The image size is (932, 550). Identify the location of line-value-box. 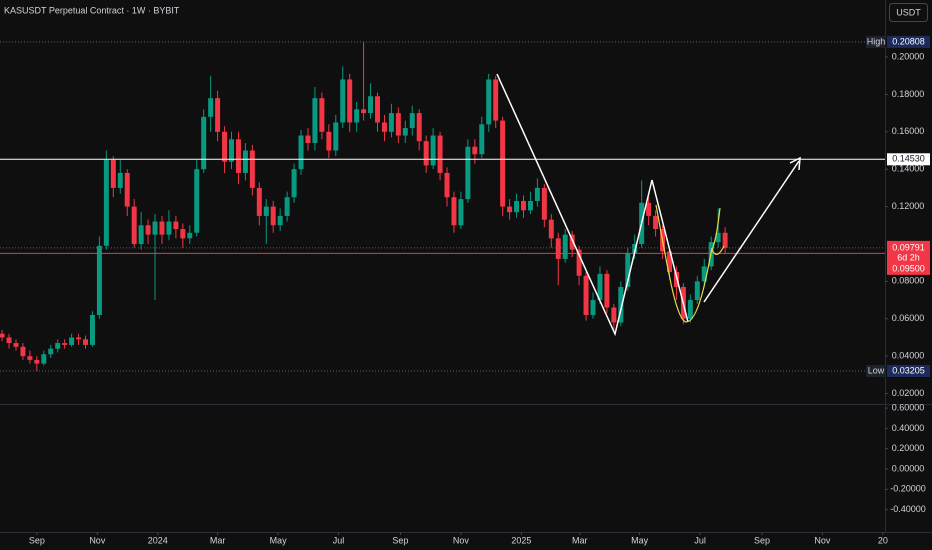
(908, 159).